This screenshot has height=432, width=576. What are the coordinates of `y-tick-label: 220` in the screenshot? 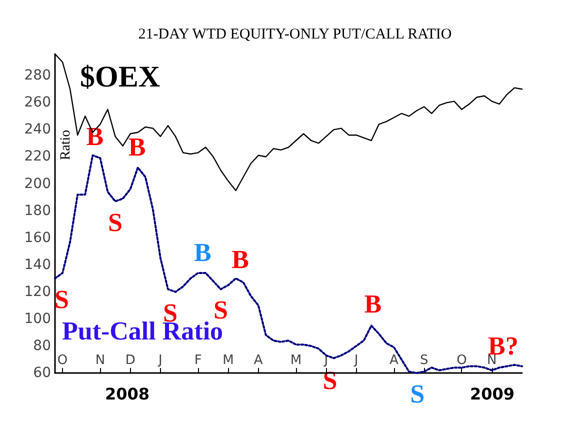 It's located at (37, 156).